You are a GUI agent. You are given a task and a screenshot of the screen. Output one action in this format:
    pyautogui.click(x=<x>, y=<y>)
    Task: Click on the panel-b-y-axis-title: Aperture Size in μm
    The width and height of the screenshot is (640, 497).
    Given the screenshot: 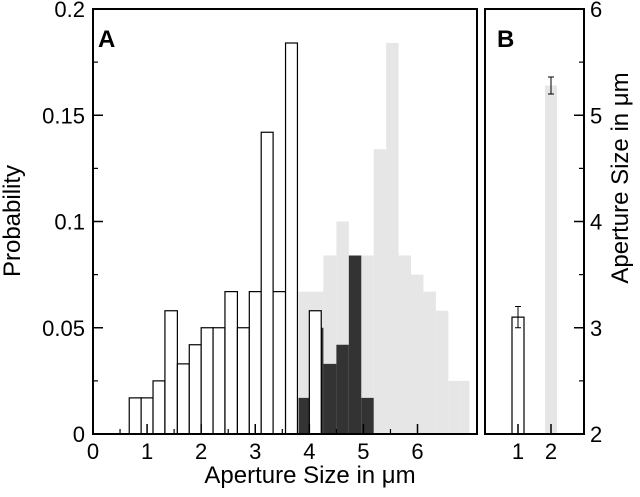 What is the action you would take?
    pyautogui.click(x=620, y=177)
    